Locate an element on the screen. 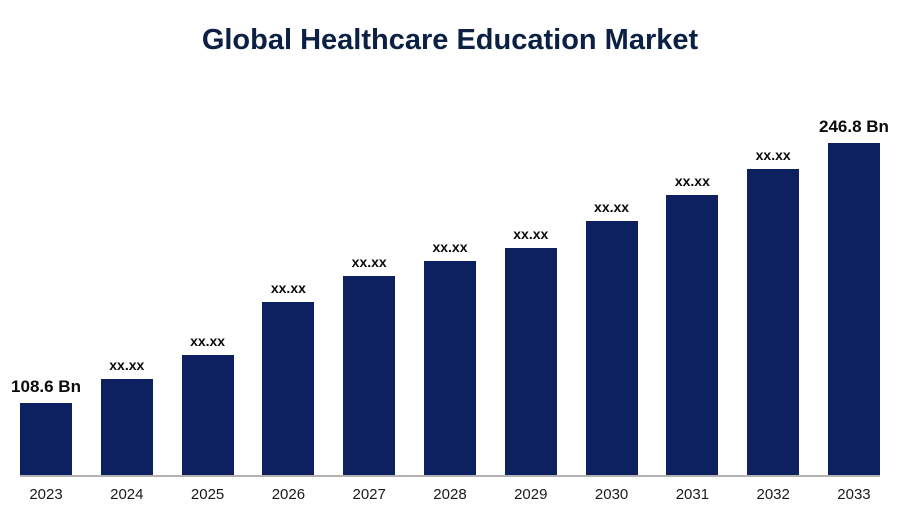 This screenshot has height=525, width=900. bar-2027 is located at coordinates (369, 375).